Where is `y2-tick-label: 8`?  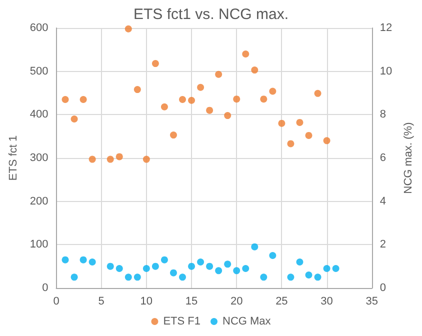
y2-tick-label: 8 is located at coordinates (383, 114).